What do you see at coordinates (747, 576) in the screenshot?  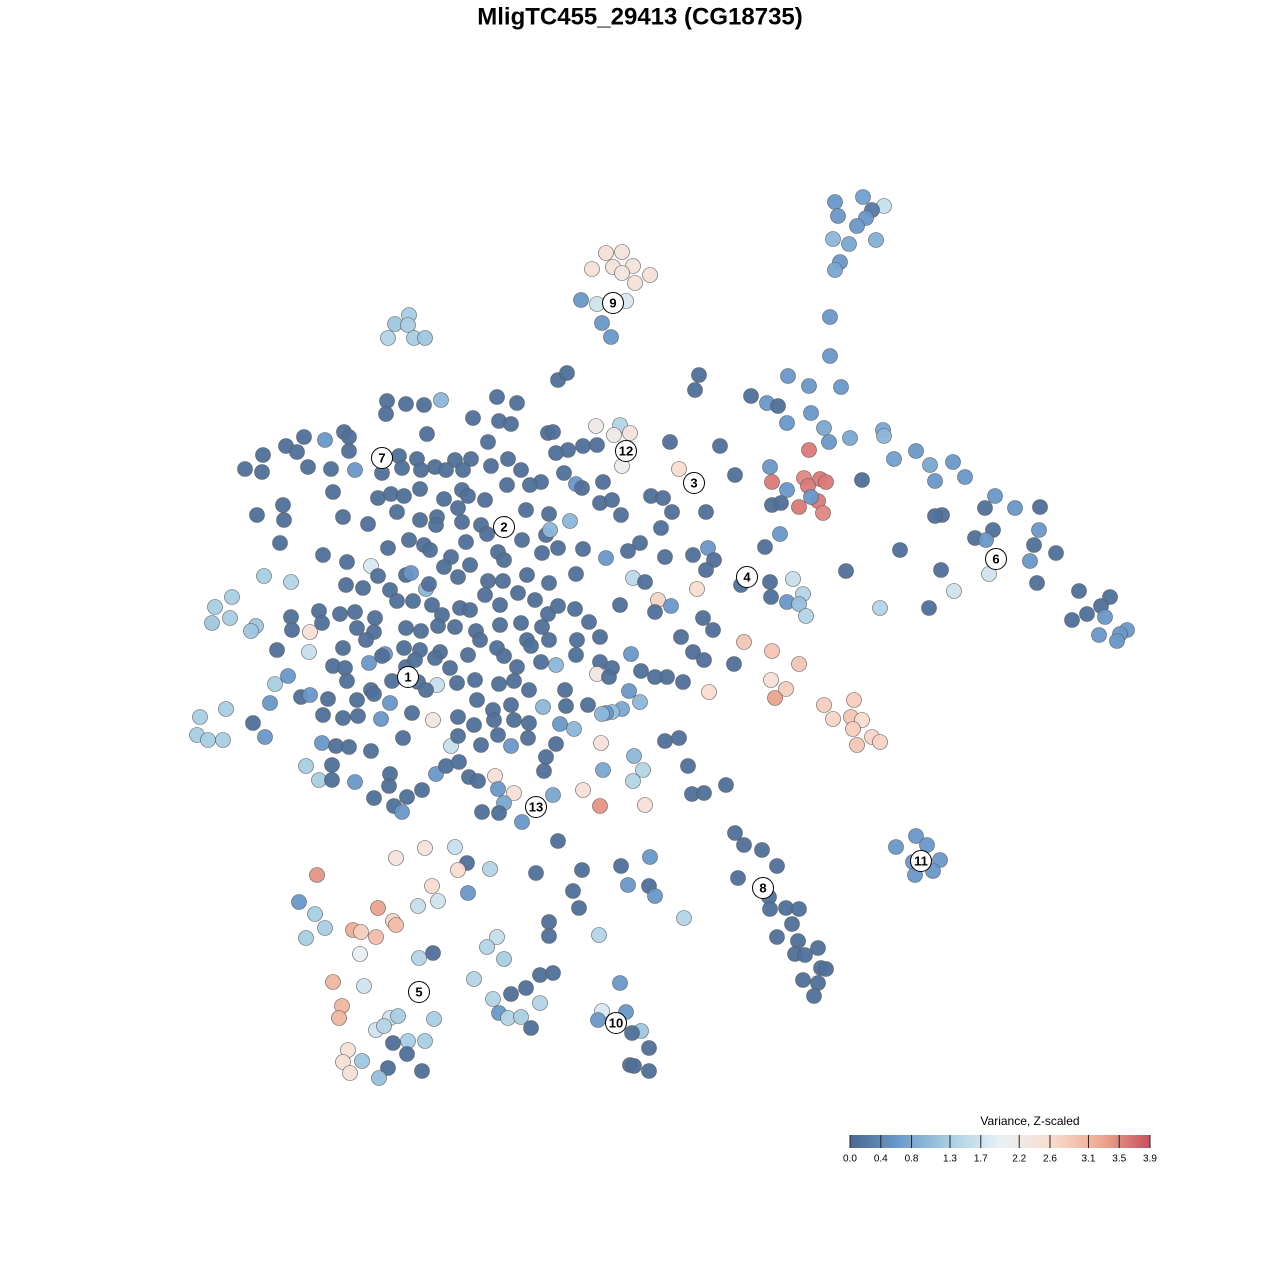 I see `cluster-label: 4` at bounding box center [747, 576].